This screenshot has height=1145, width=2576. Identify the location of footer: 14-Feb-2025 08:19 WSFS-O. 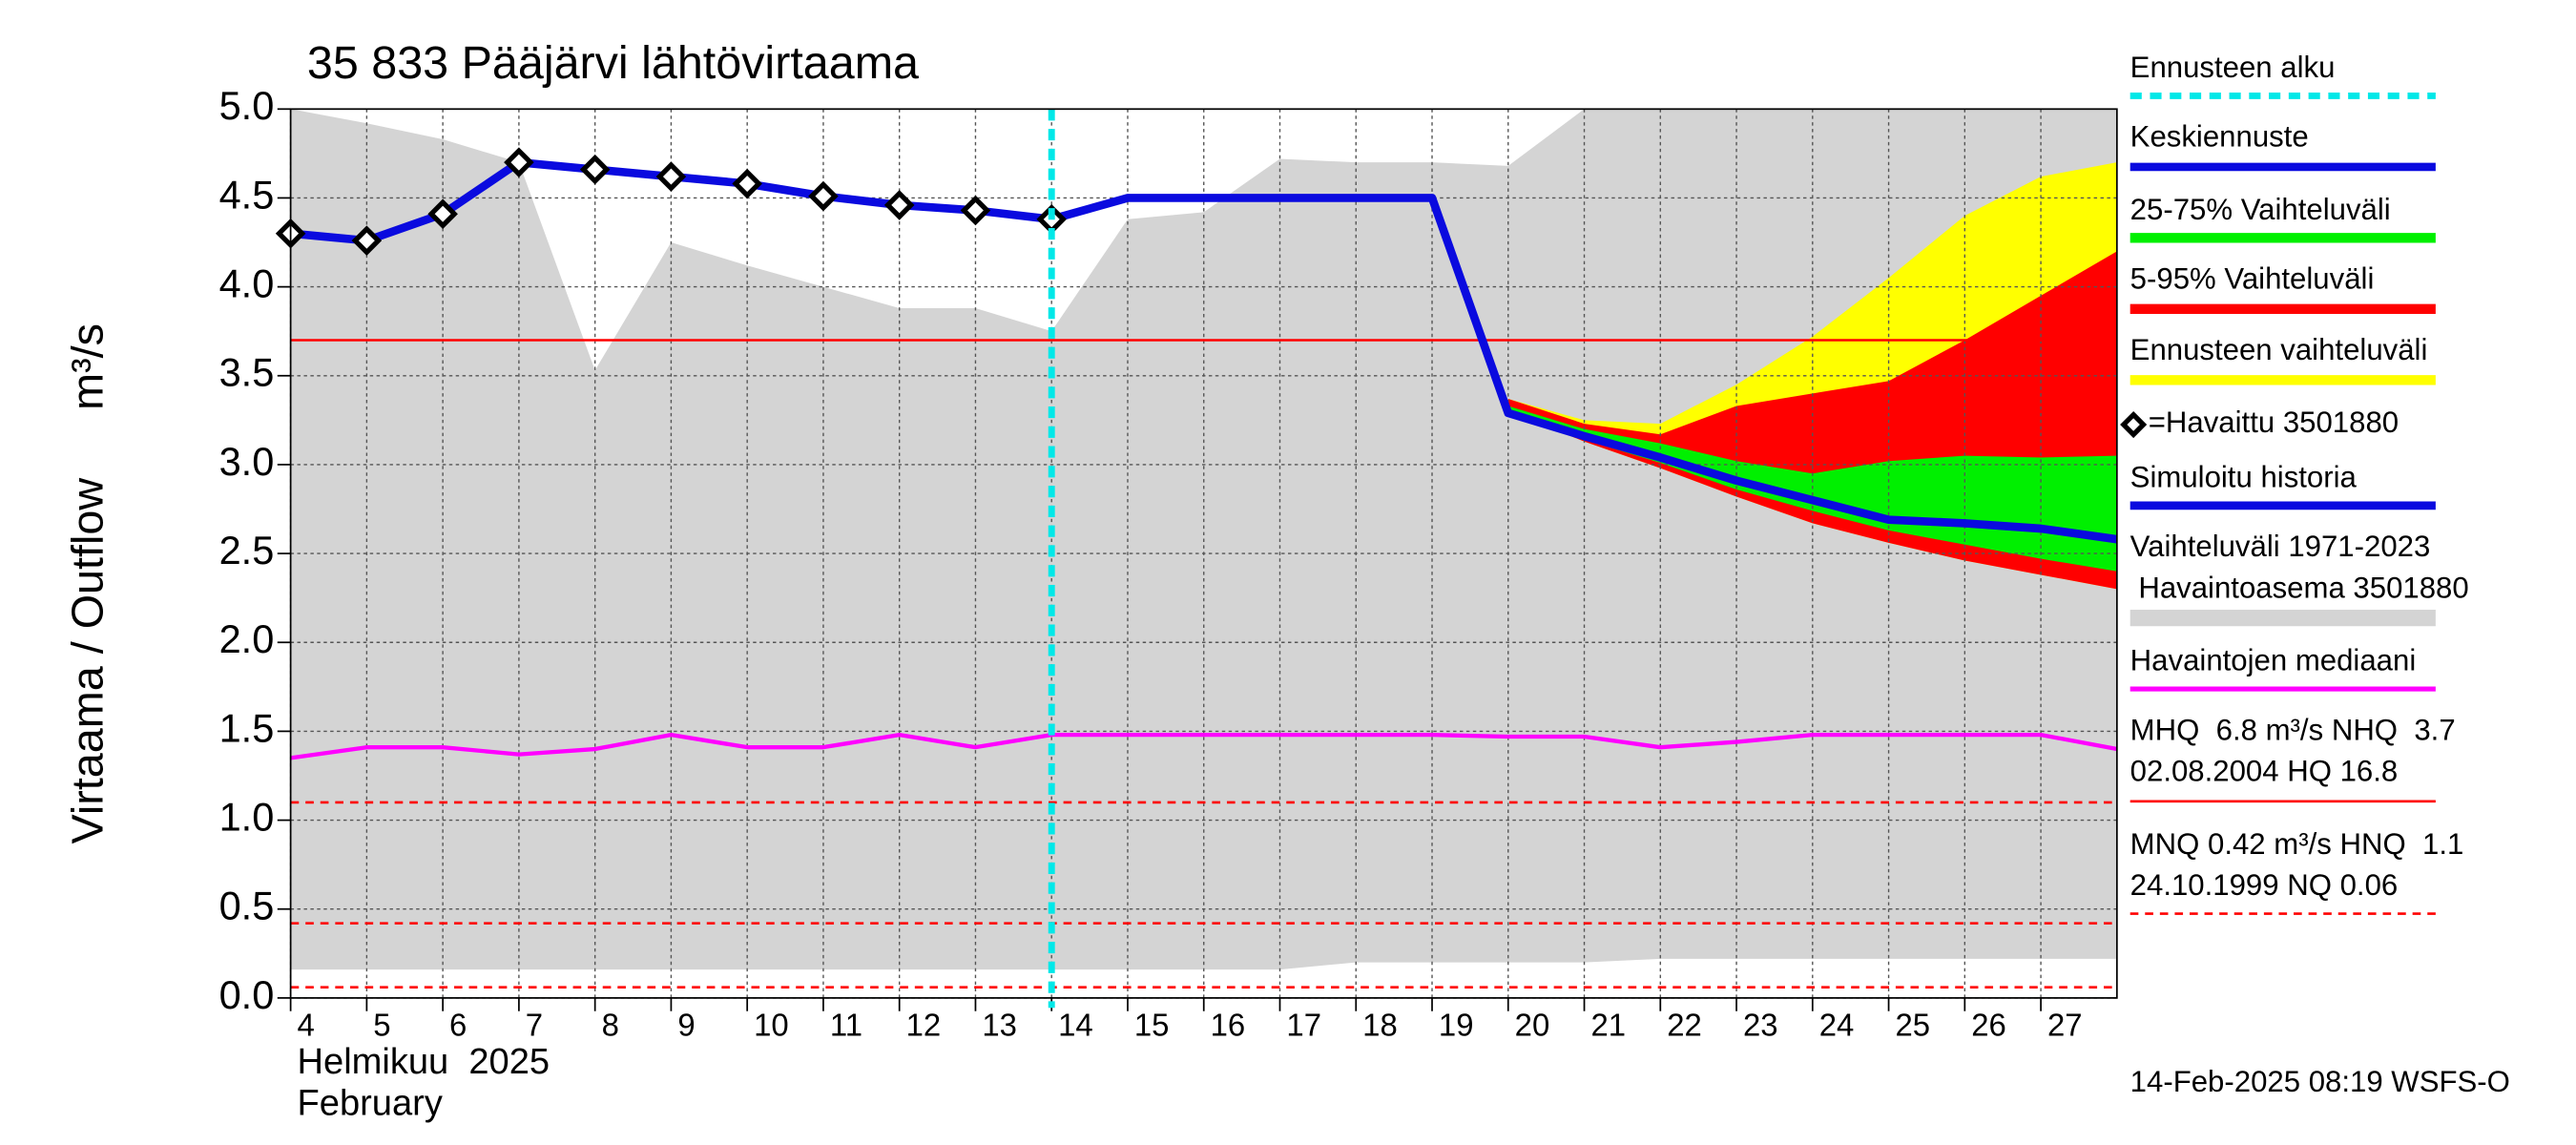
(2320, 1081).